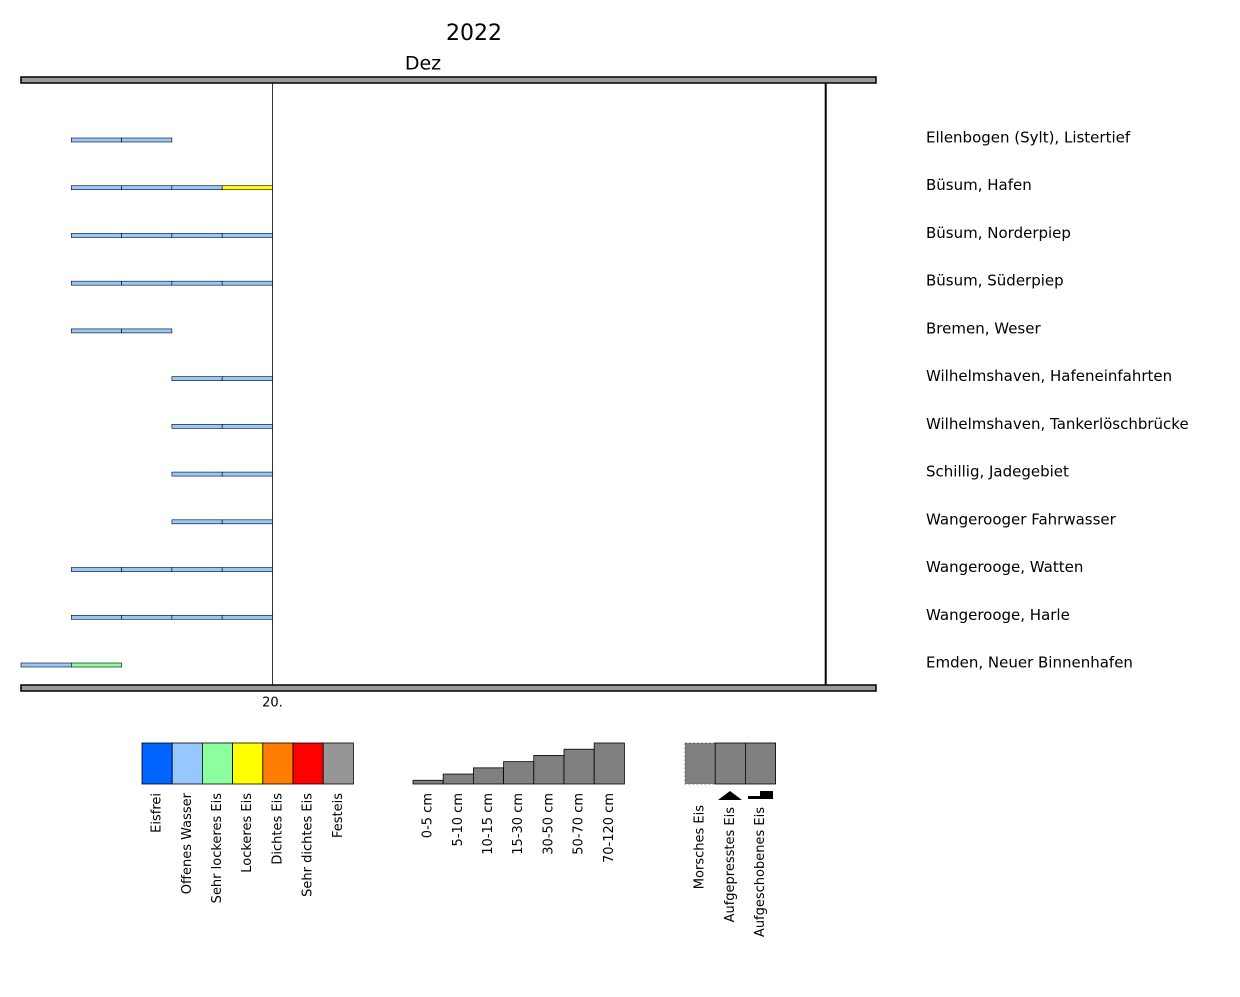 This screenshot has height=997, width=1240. I want to click on legend-label: Eisfrei, so click(157, 813).